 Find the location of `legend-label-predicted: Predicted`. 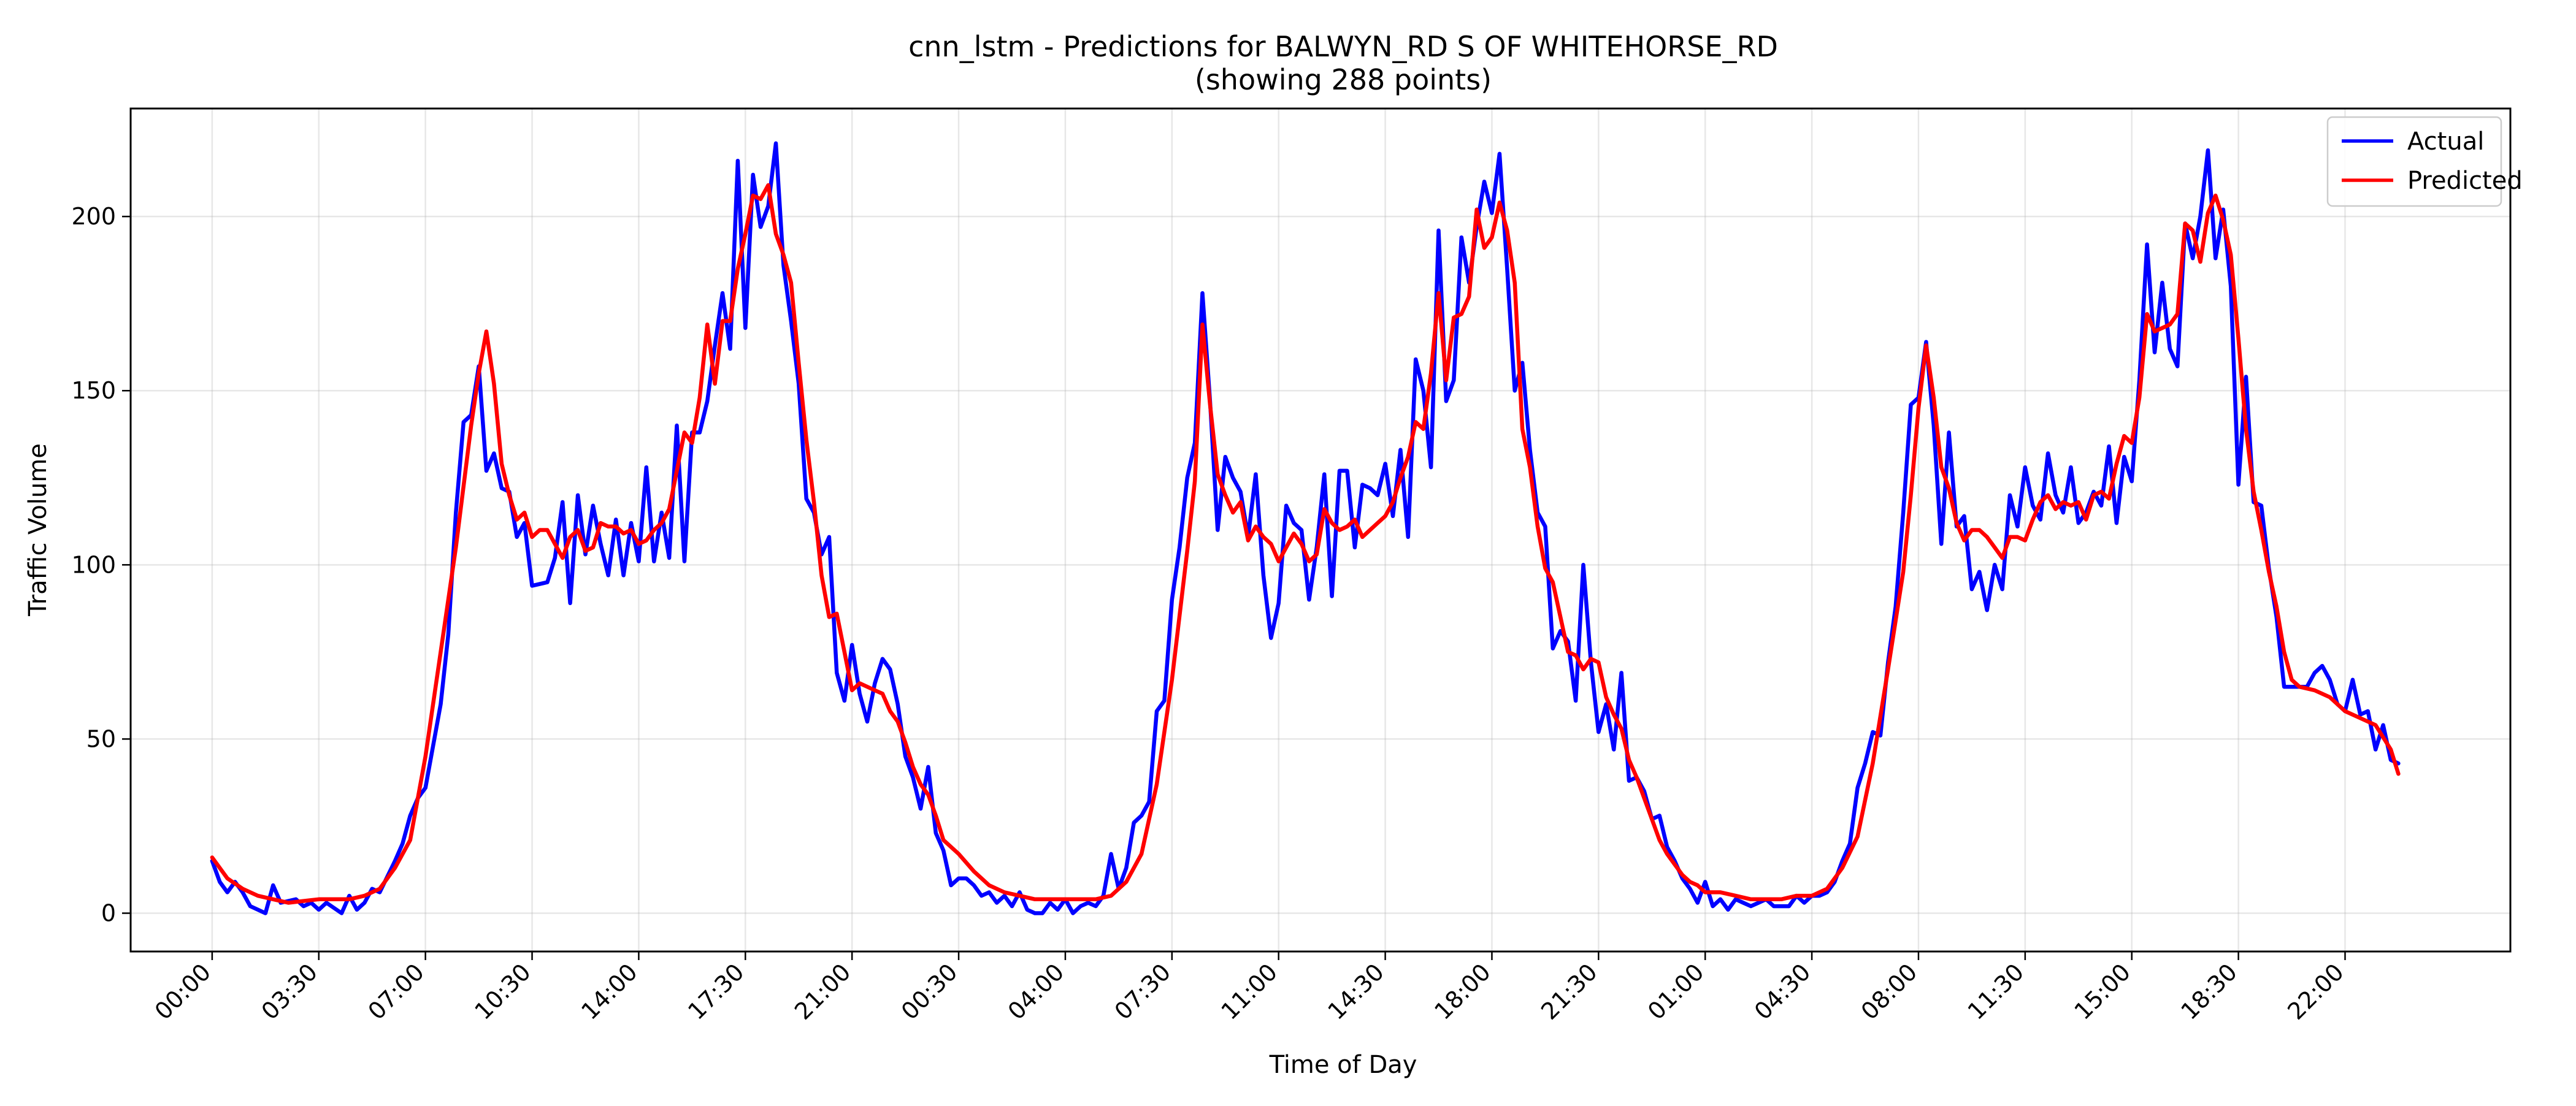

legend-label-predicted: Predicted is located at coordinates (2465, 181).